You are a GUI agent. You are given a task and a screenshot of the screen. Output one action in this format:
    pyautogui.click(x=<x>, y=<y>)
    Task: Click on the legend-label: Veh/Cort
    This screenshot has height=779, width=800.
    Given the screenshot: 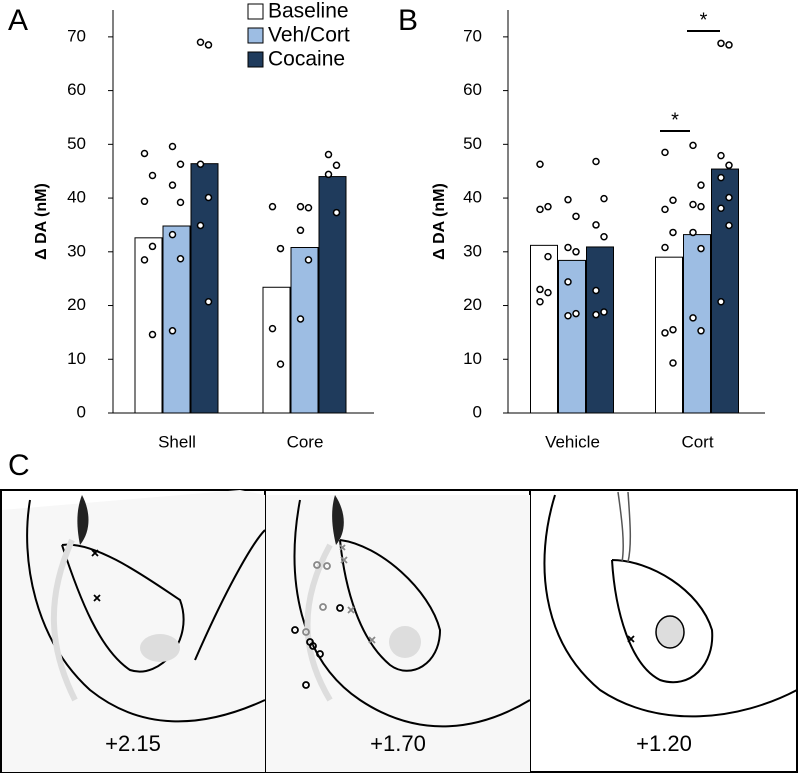 What is the action you would take?
    pyautogui.click(x=309, y=35)
    